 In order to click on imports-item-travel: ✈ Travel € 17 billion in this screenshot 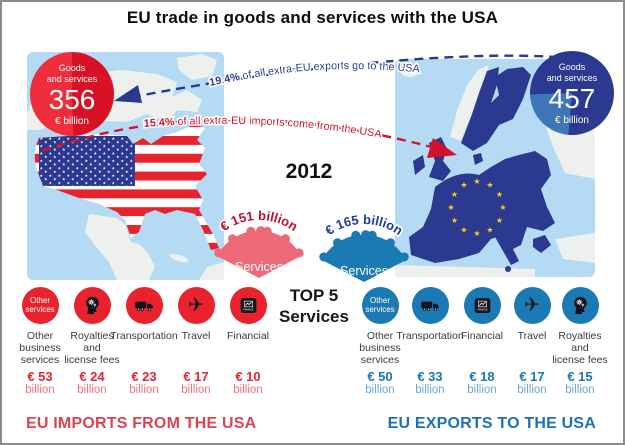, I will do `click(196, 341)`.